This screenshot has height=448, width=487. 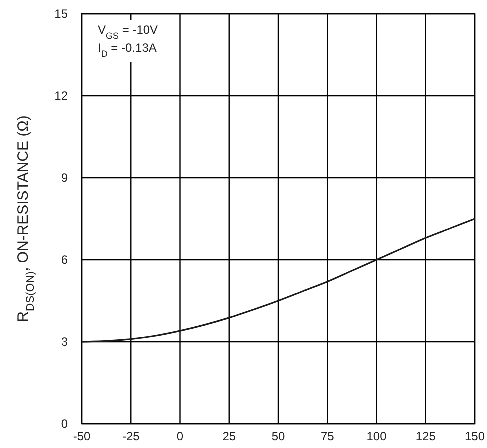 I want to click on x-tick-label: -25, so click(x=131, y=437).